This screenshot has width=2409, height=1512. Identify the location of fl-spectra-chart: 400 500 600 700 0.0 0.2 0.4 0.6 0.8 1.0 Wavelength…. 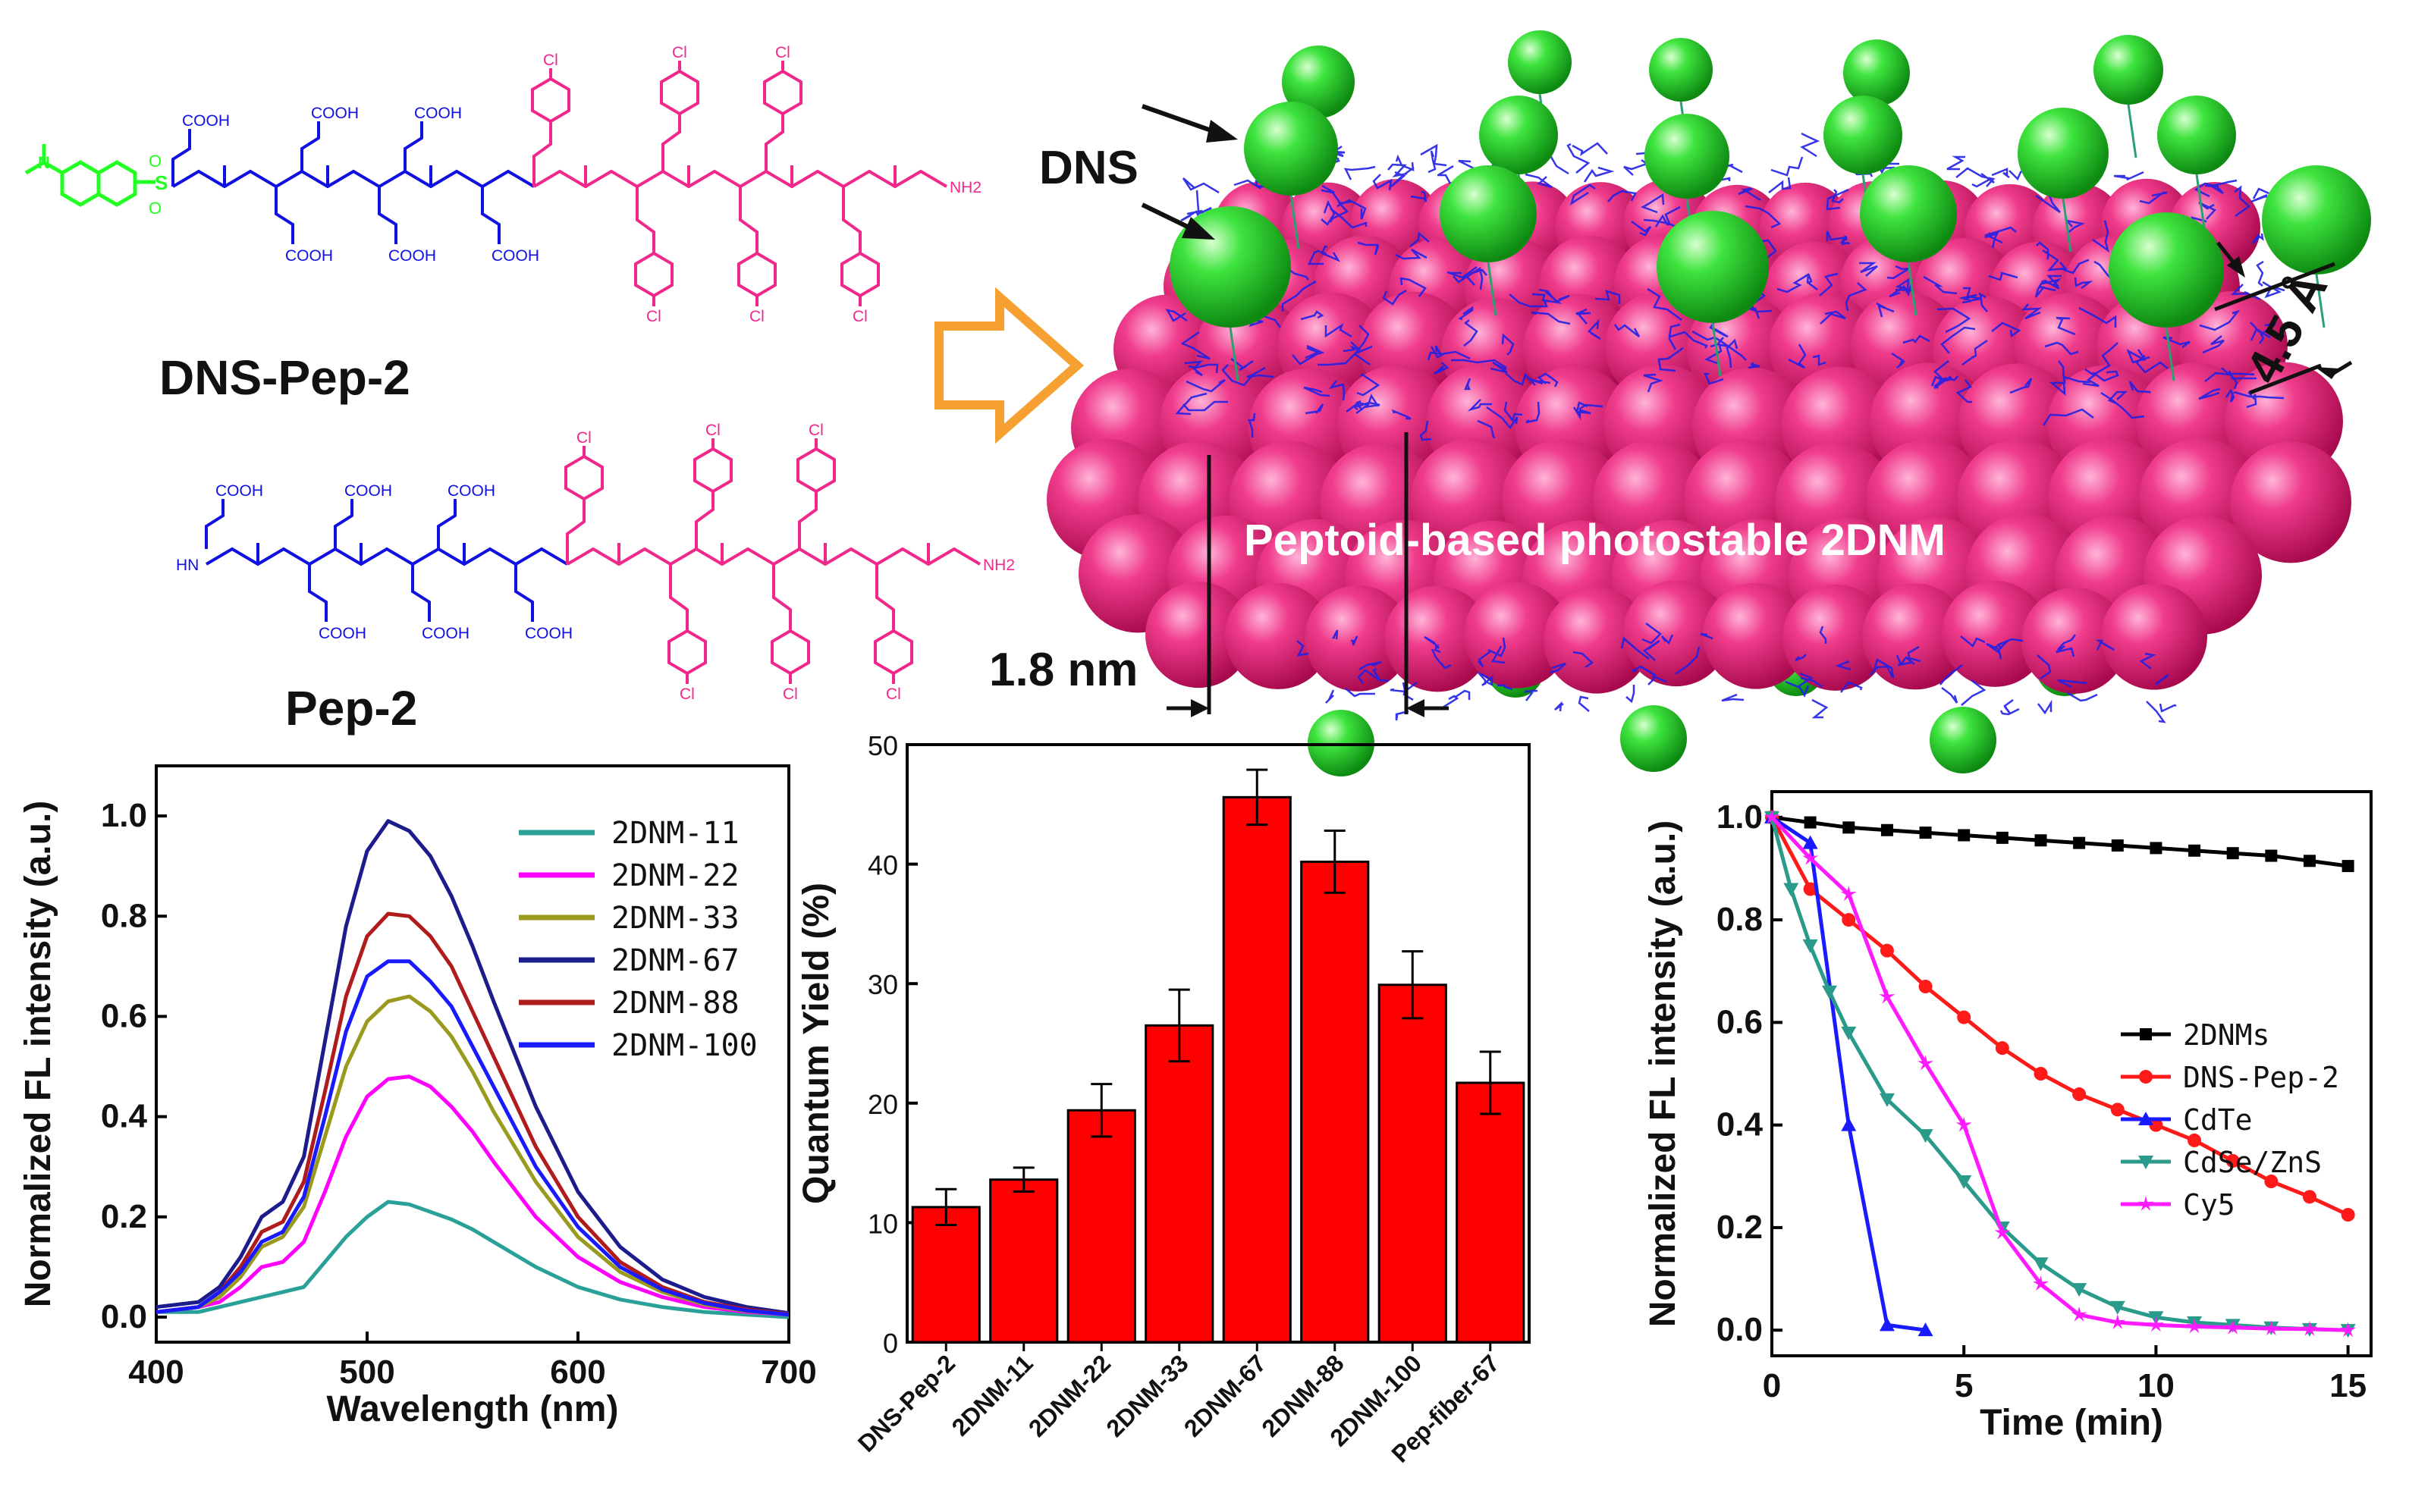
(417, 1096).